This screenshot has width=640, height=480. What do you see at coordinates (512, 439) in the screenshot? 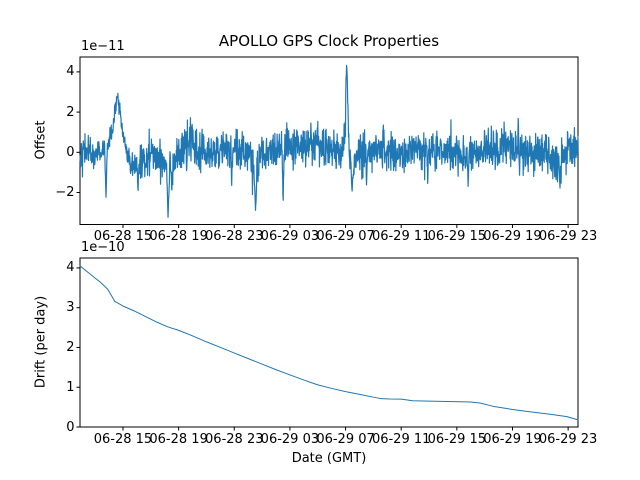
I see `drift-x-tick-label: 06-29 19` at bounding box center [512, 439].